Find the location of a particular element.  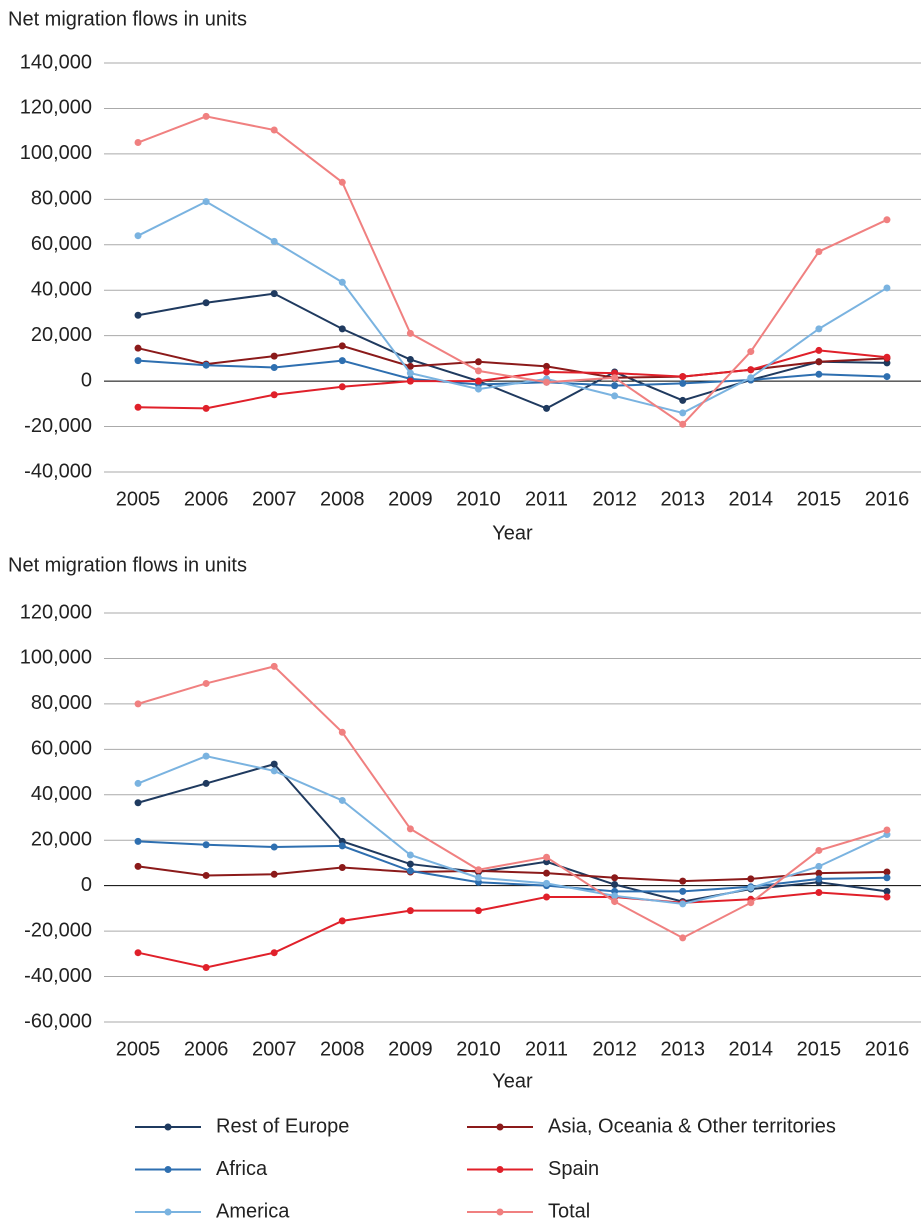

chart-title: Net migration flows in units is located at coordinates (127, 19).